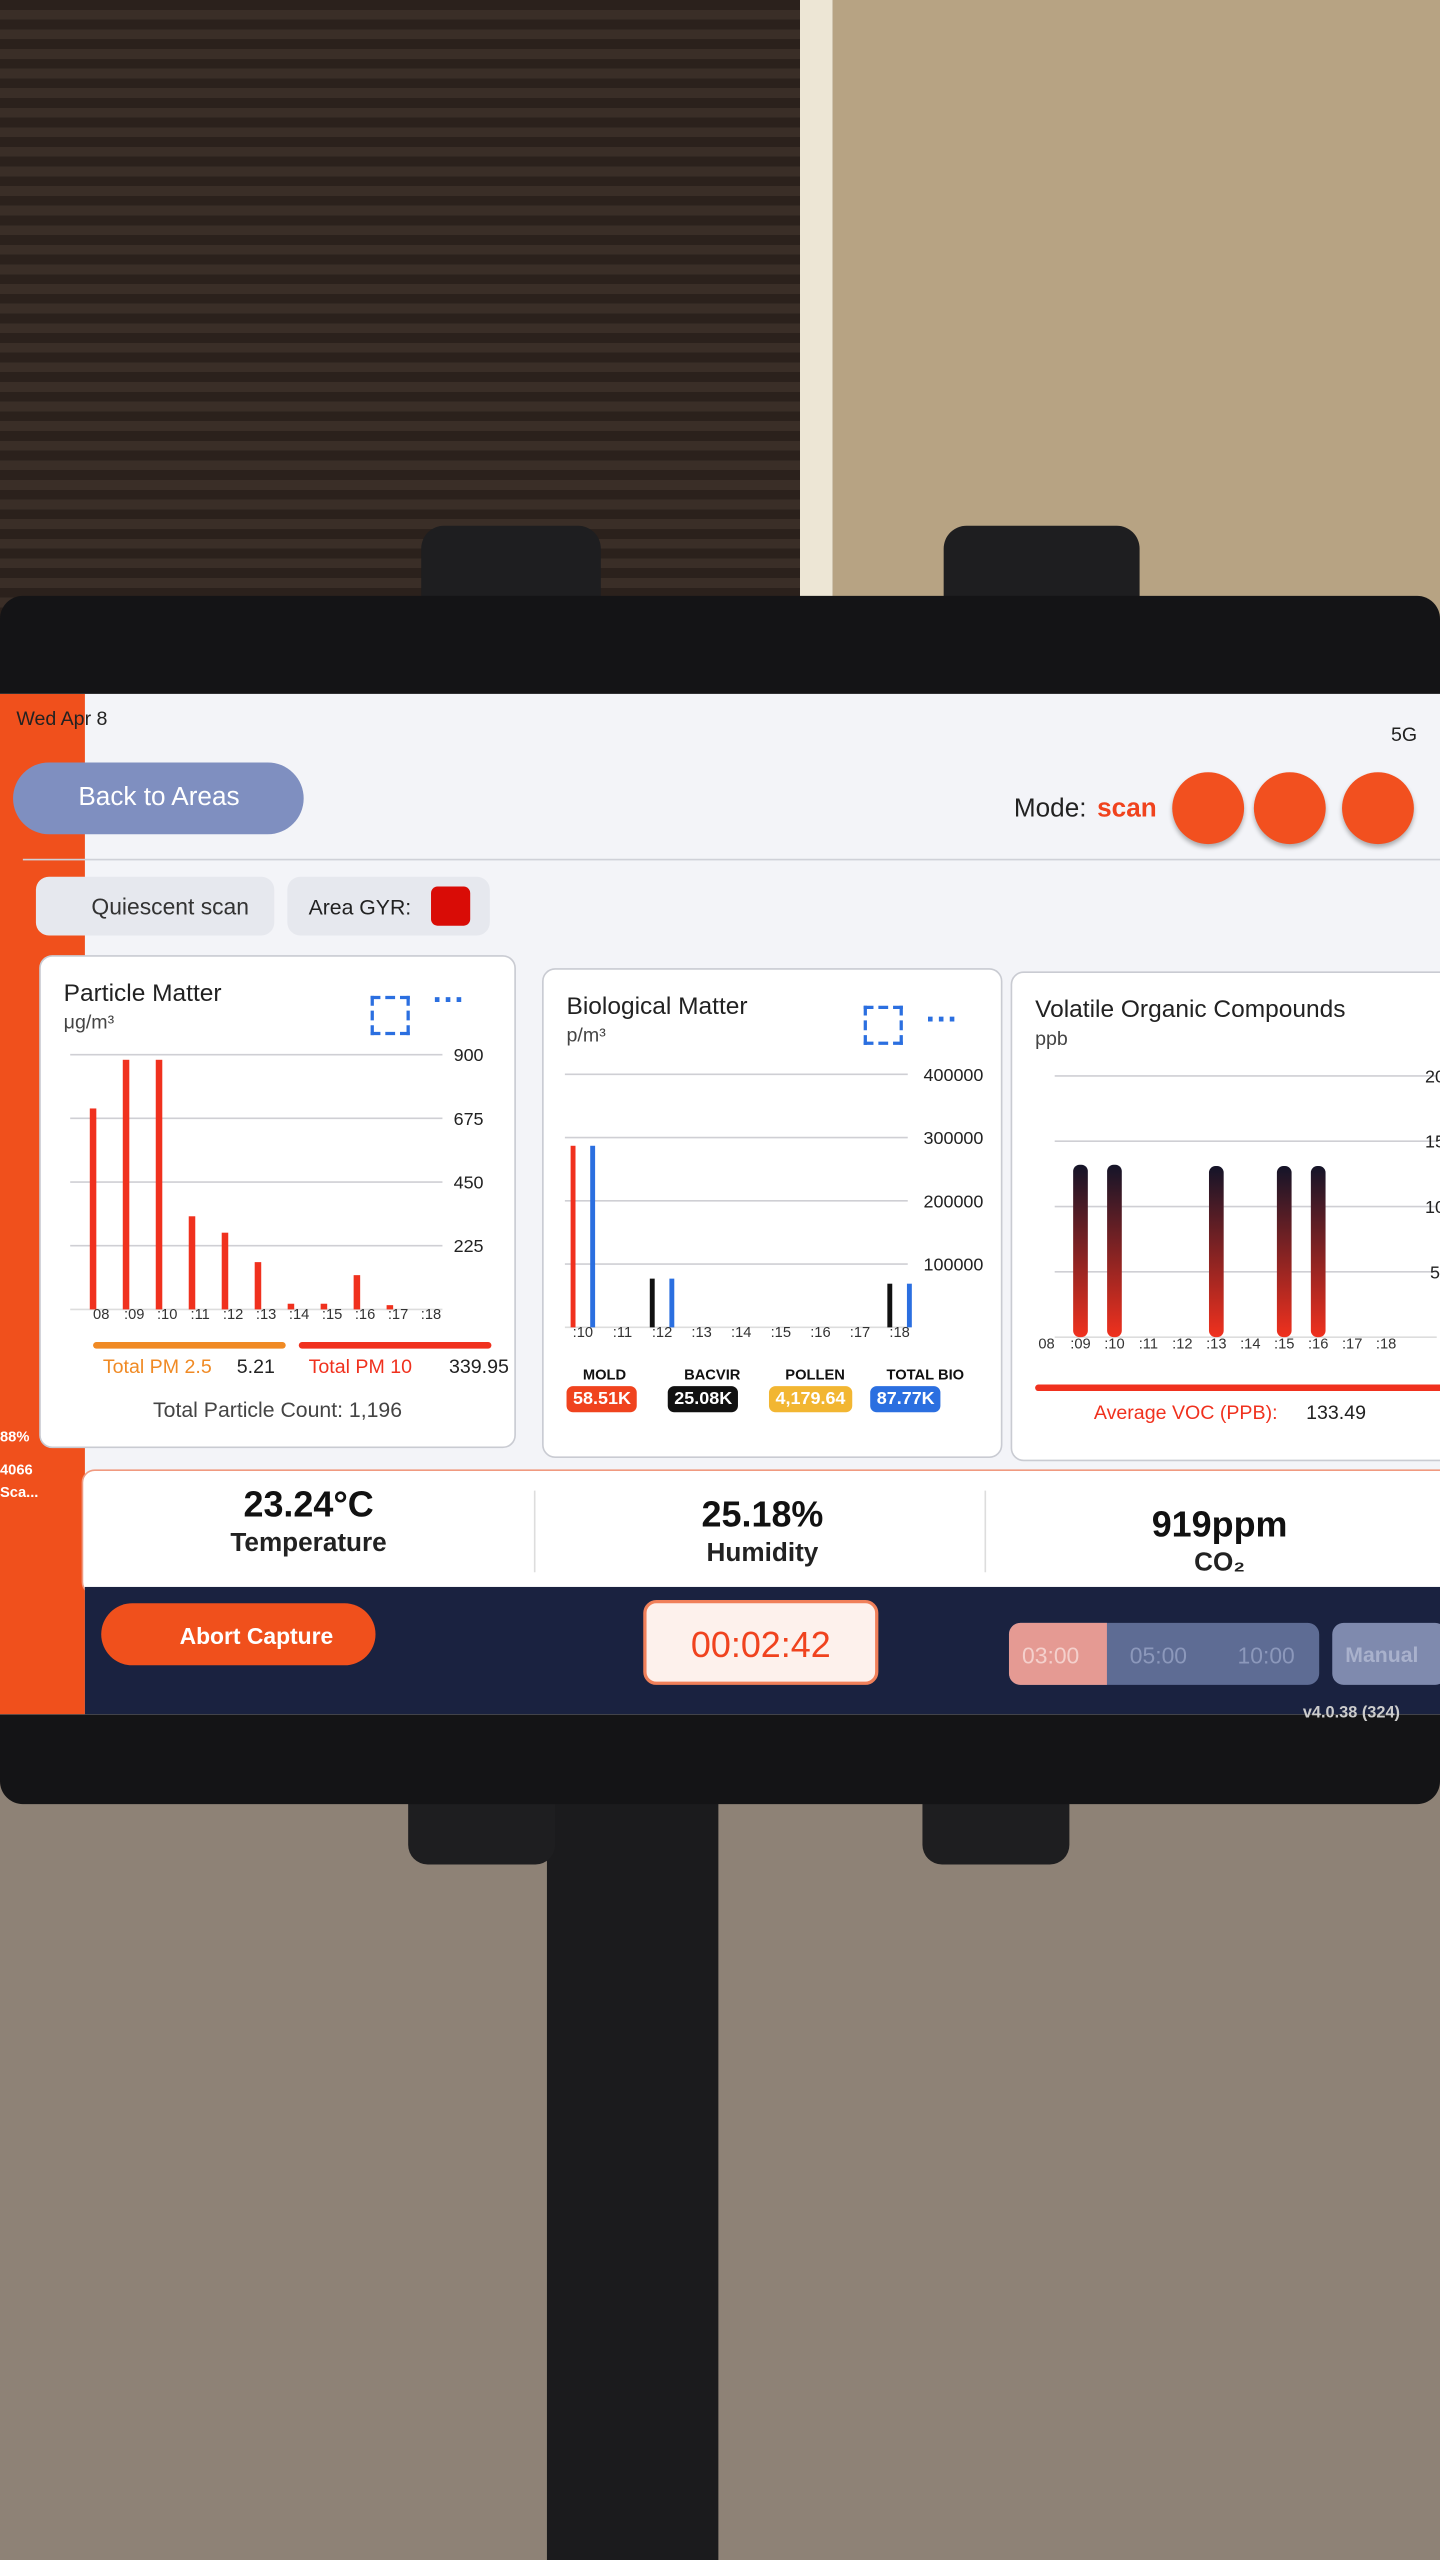 The height and width of the screenshot is (2560, 1440). What do you see at coordinates (1219, 1563) in the screenshot?
I see `metric-label: CO₂` at bounding box center [1219, 1563].